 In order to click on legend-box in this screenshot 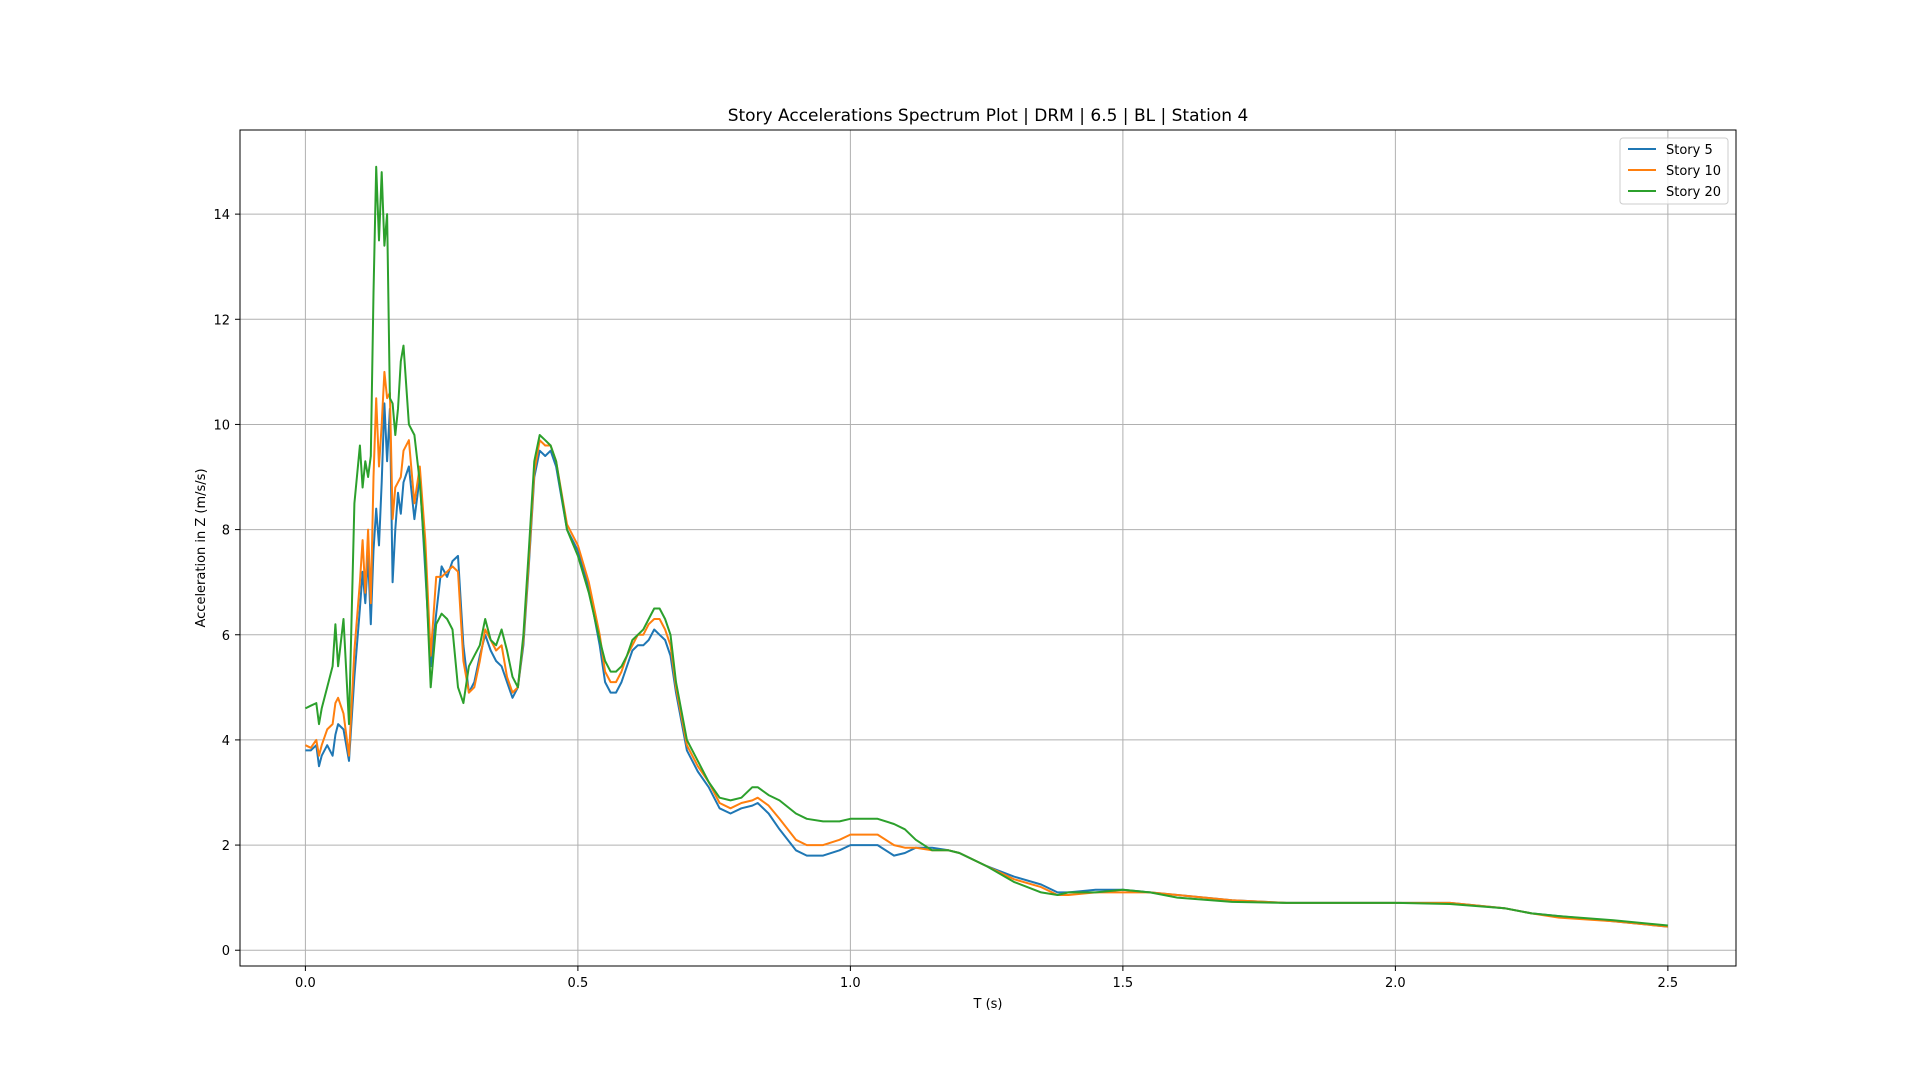, I will do `click(1674, 171)`.